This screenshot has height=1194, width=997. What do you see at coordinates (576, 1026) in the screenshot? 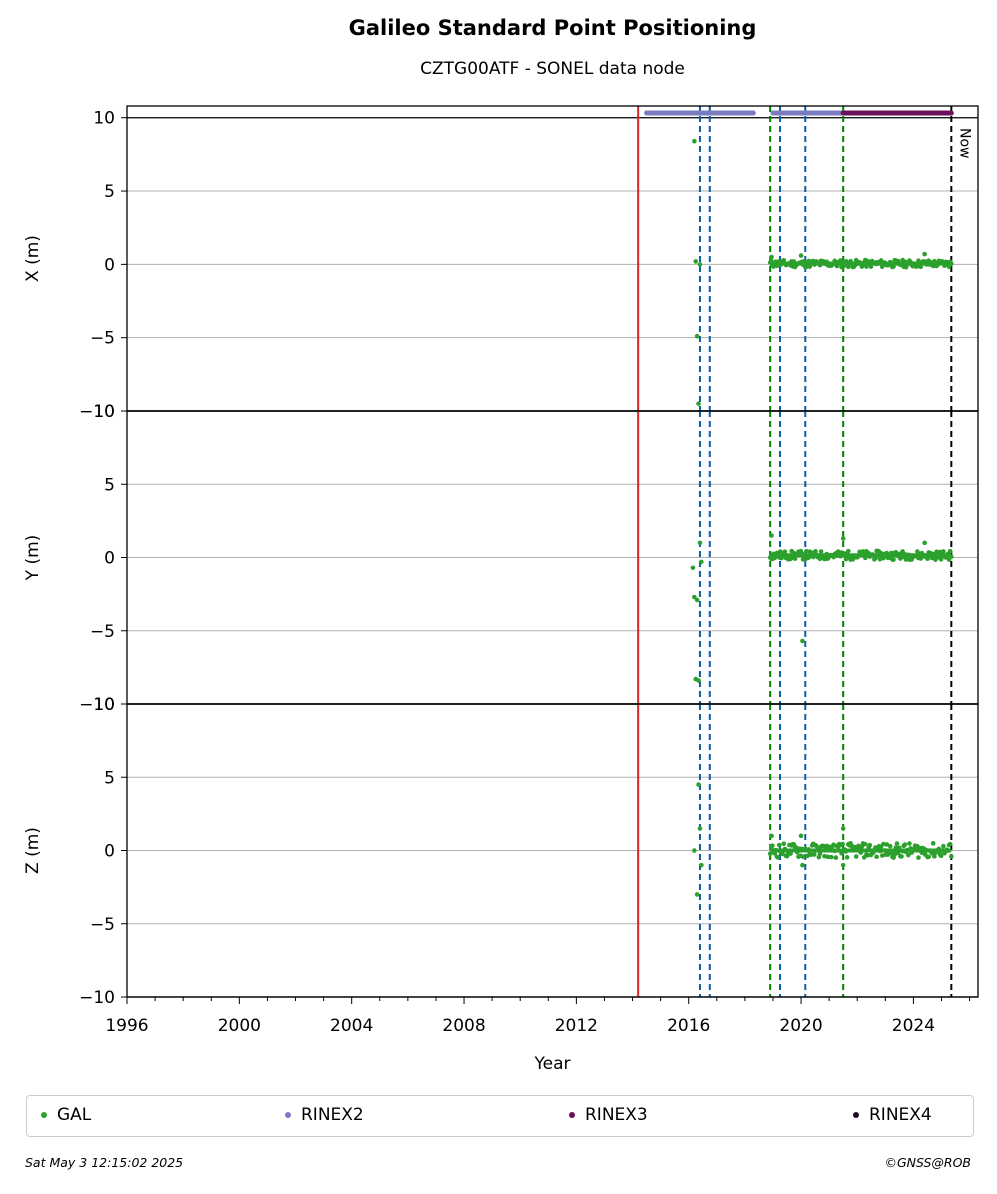
I see `x-tick-label: 2012` at bounding box center [576, 1026].